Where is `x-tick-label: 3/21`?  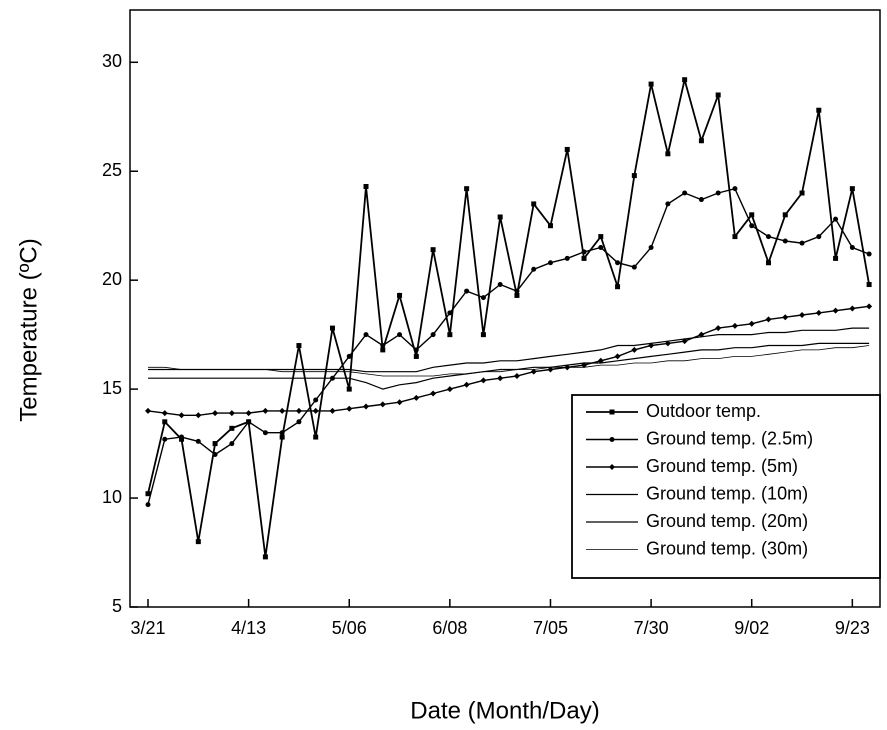
x-tick-label: 3/21 is located at coordinates (147, 628).